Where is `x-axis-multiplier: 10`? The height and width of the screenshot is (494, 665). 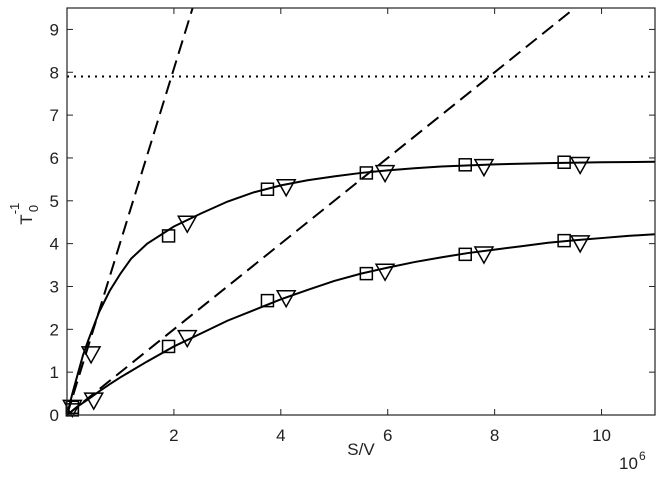
x-axis-multiplier: 10 is located at coordinates (628, 463).